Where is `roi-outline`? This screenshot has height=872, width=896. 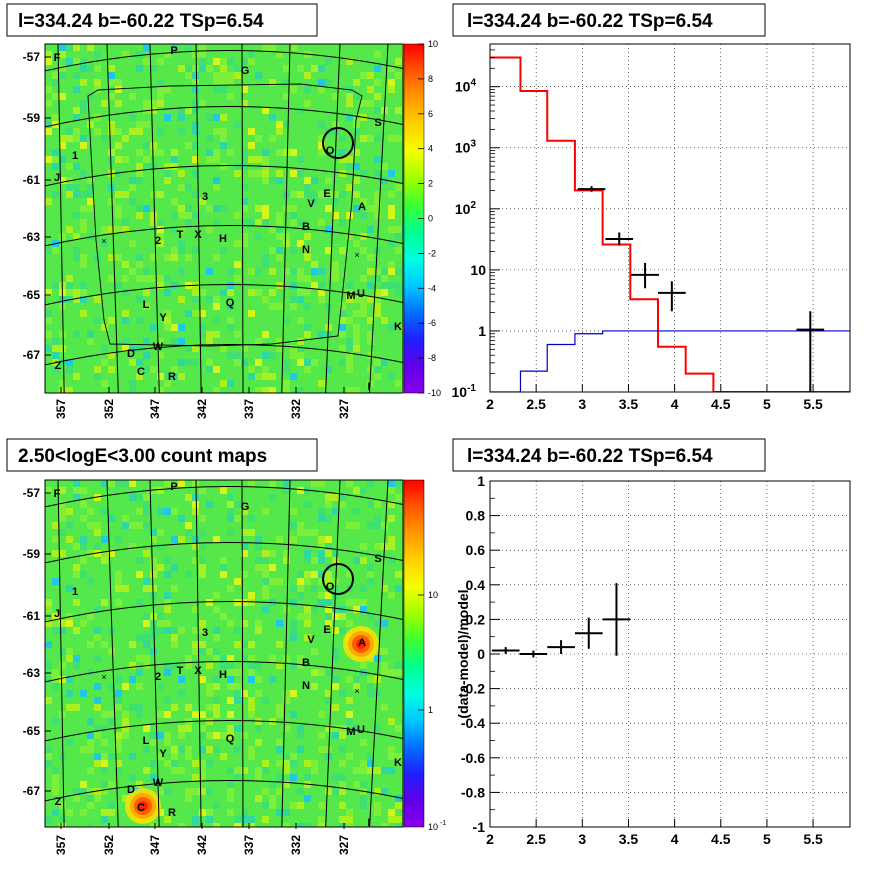 roi-outline is located at coordinates (225, 215).